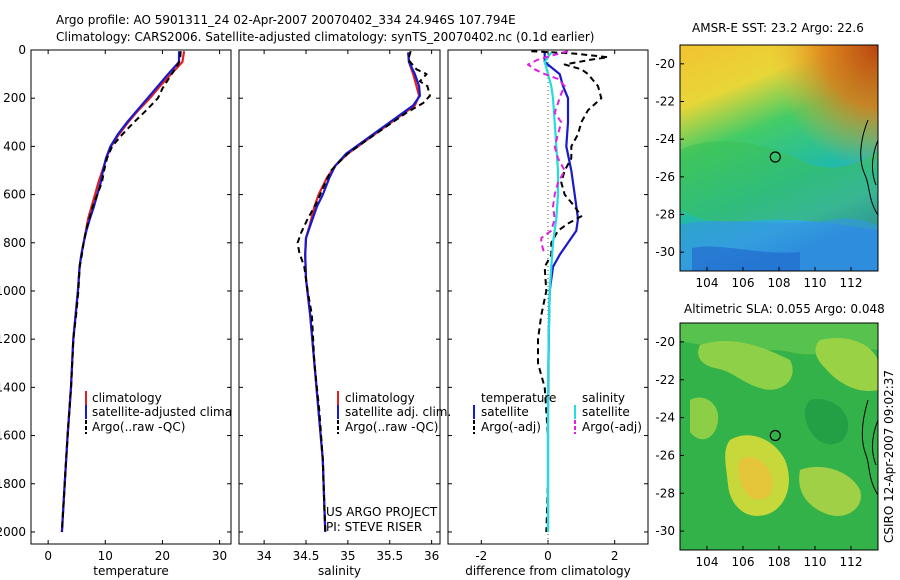 Image resolution: width=900 pixels, height=580 pixels. Describe the element at coordinates (784, 309) in the screenshot. I see `sla-map-title: Altimetric SLA: 0.055 Argo: 0.048` at that location.